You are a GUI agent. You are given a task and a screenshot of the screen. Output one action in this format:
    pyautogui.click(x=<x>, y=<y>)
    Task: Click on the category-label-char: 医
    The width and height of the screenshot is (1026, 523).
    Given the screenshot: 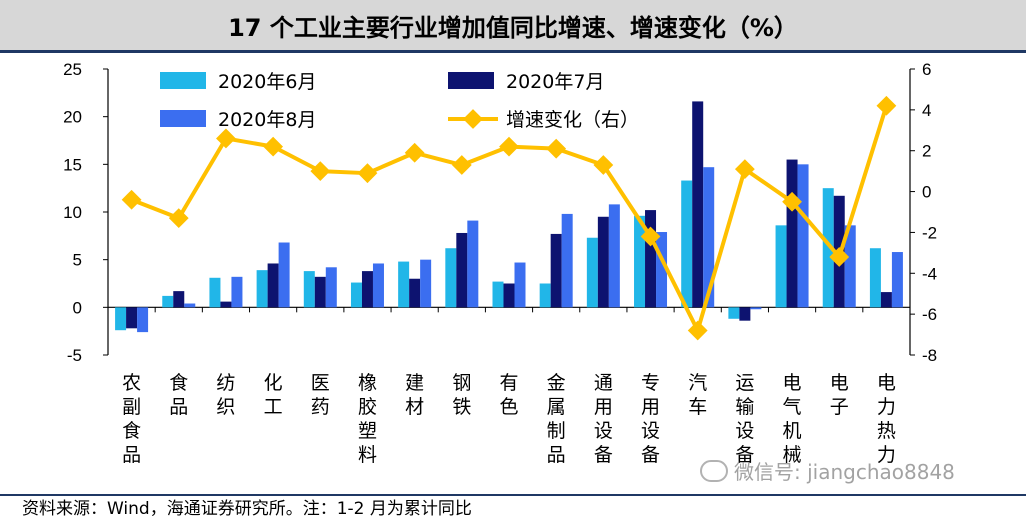 What is the action you would take?
    pyautogui.click(x=320, y=383)
    